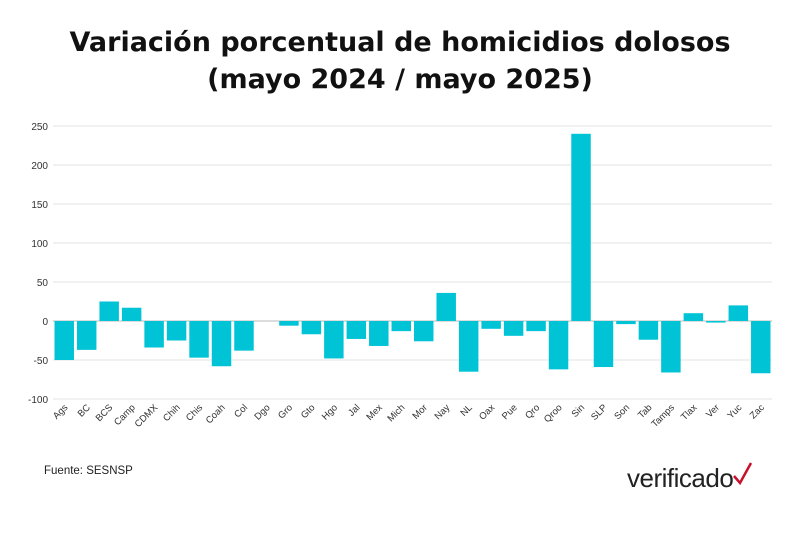 The image size is (800, 533). I want to click on x-tick-label: Tlax, so click(689, 412).